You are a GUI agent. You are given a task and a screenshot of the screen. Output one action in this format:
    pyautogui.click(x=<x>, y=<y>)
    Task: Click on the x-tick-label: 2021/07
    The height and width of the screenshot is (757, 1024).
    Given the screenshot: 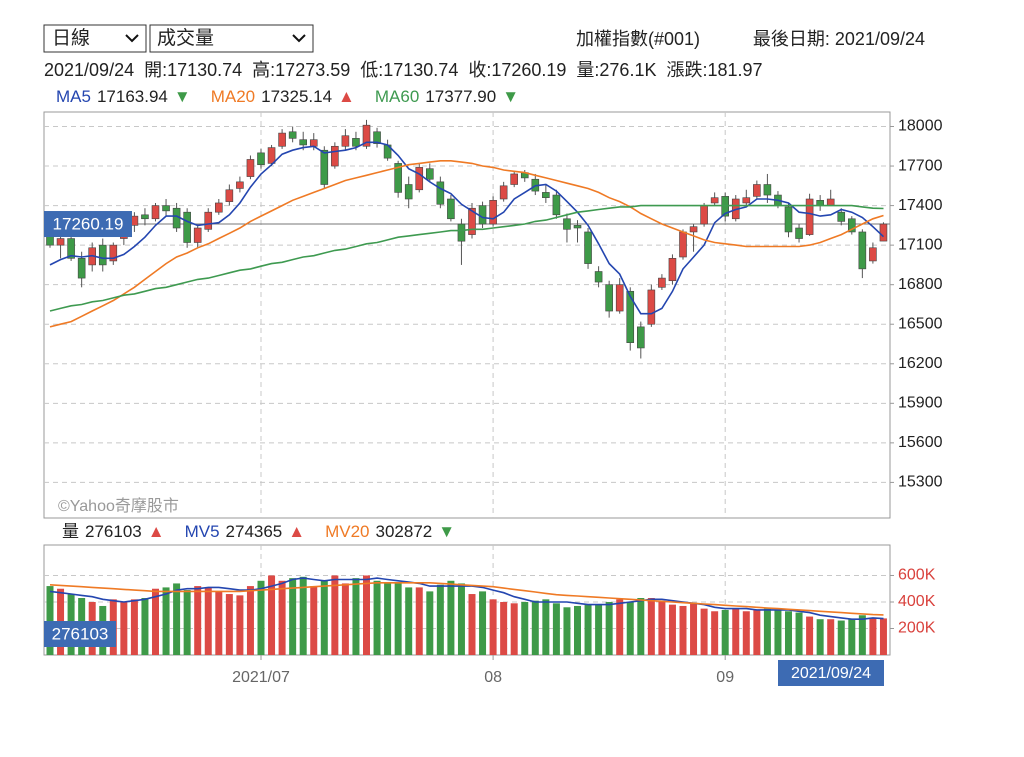 What is the action you would take?
    pyautogui.click(x=261, y=677)
    